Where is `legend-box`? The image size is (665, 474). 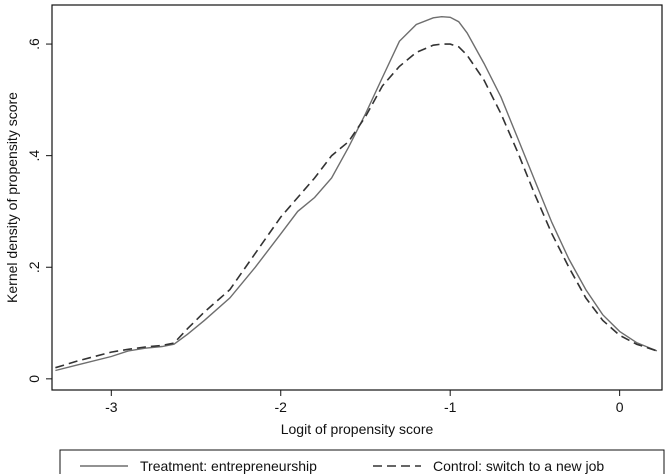 legend-box is located at coordinates (362, 461).